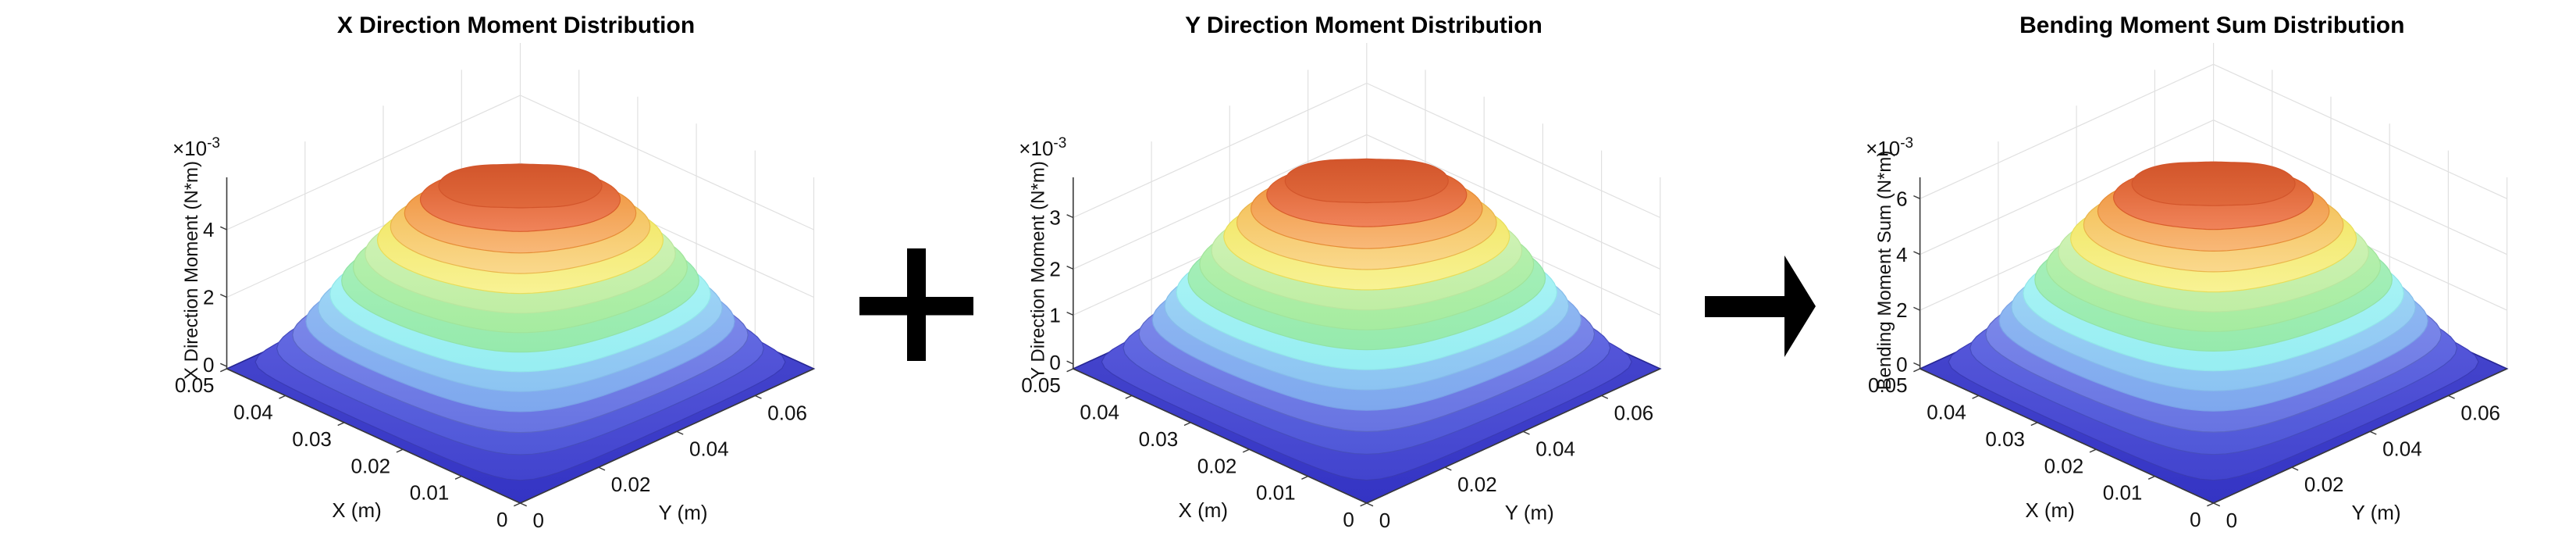 The image size is (2576, 550). What do you see at coordinates (1884, 271) in the screenshot?
I see `svg-text: Bending Moment Sum (N*m)` at bounding box center [1884, 271].